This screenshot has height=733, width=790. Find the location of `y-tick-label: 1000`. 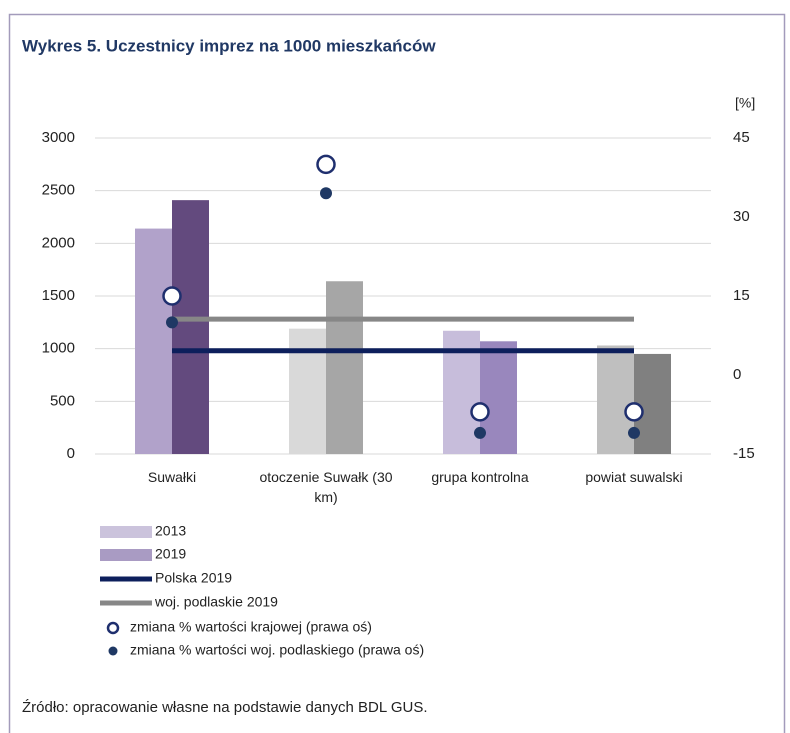

y-tick-label: 1000 is located at coordinates (58, 348).